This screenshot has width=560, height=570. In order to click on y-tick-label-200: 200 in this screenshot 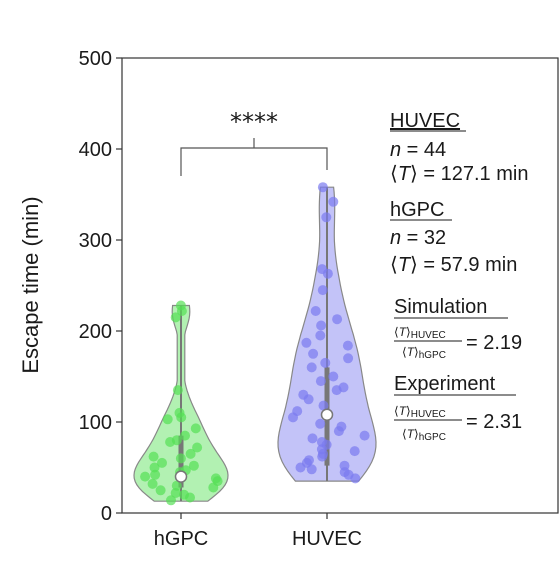, I will do `click(95, 332)`.